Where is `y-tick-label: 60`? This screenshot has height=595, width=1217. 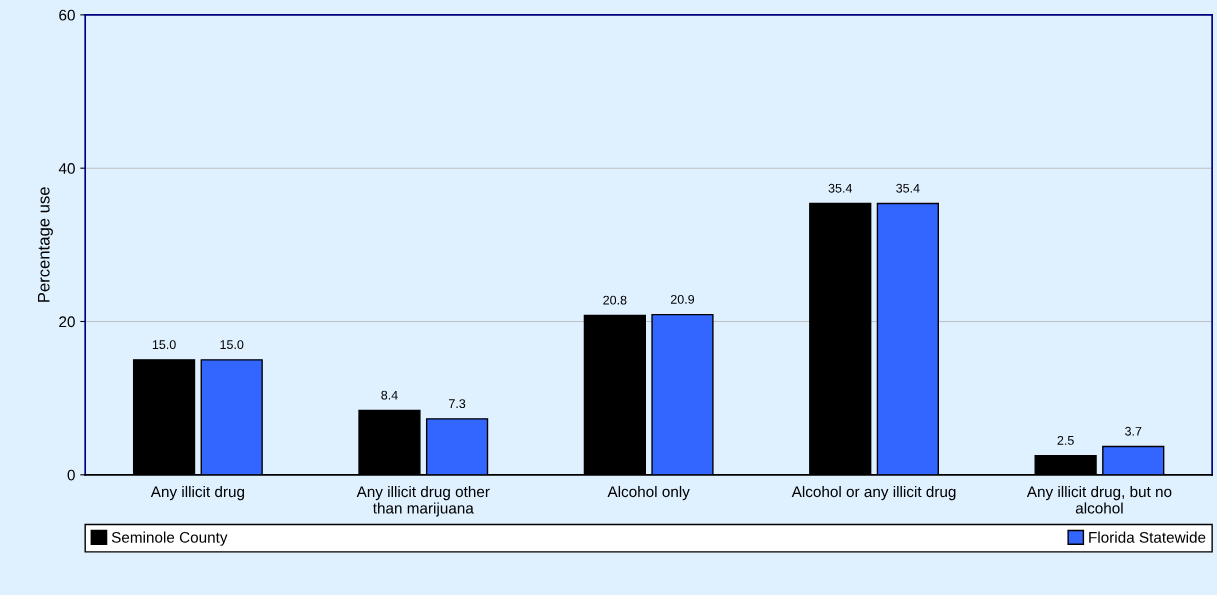 y-tick-label: 60 is located at coordinates (67, 15).